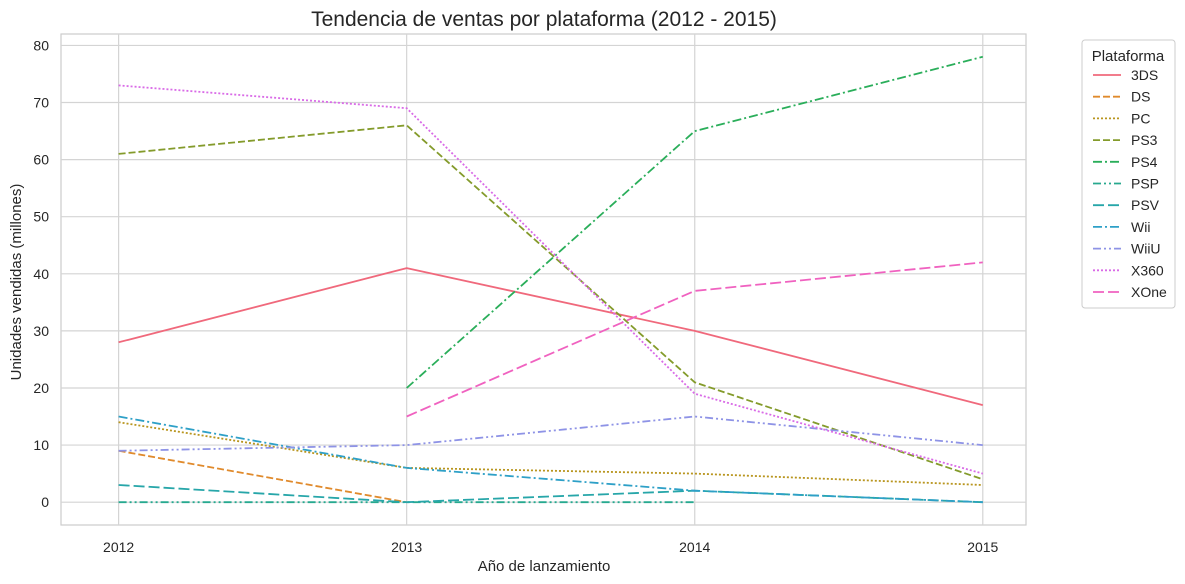  What do you see at coordinates (1146, 249) in the screenshot?
I see `legend-label: WiiU` at bounding box center [1146, 249].